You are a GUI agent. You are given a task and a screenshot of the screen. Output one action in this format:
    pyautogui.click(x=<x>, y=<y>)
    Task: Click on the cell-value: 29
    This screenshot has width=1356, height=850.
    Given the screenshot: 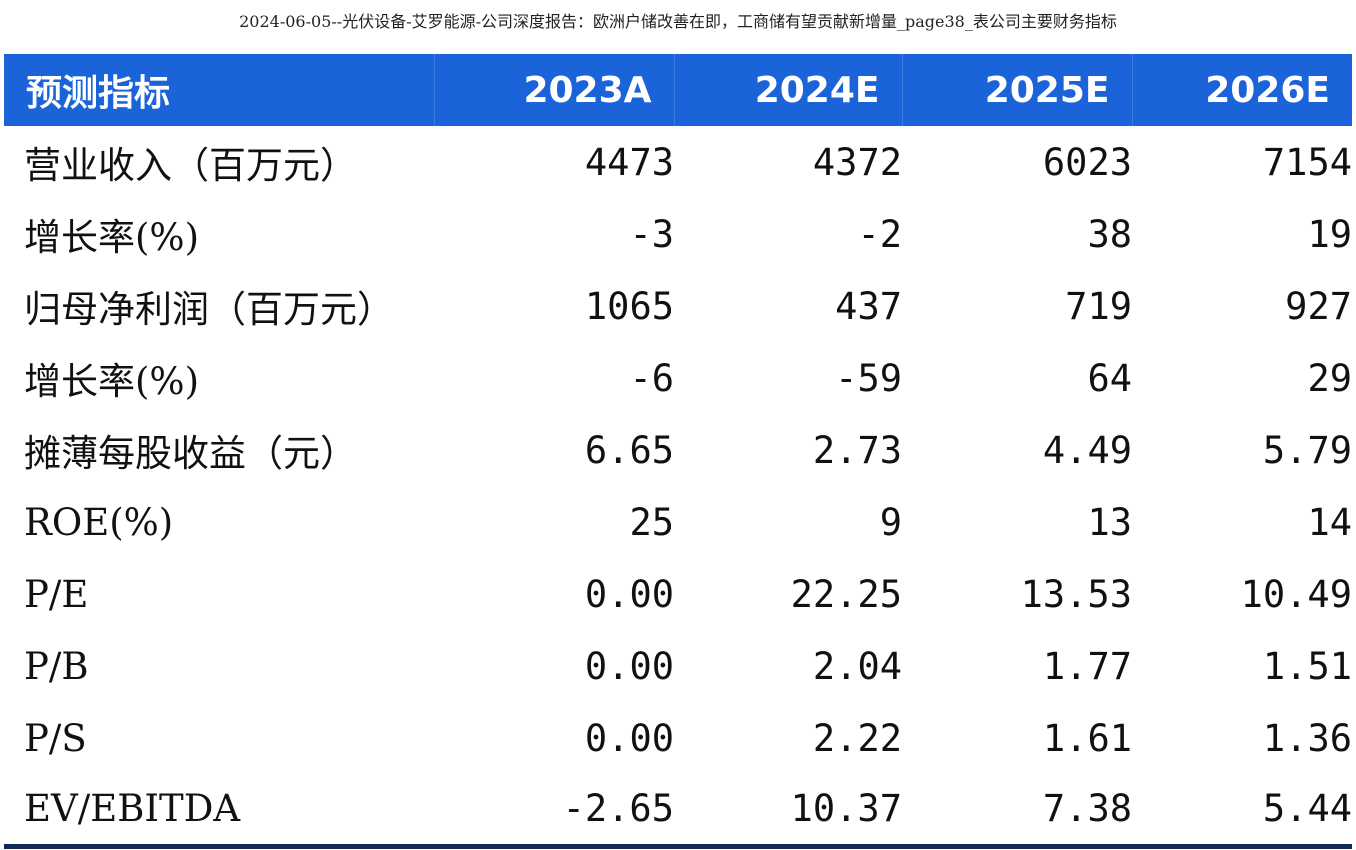 What is the action you would take?
    pyautogui.click(x=1329, y=378)
    